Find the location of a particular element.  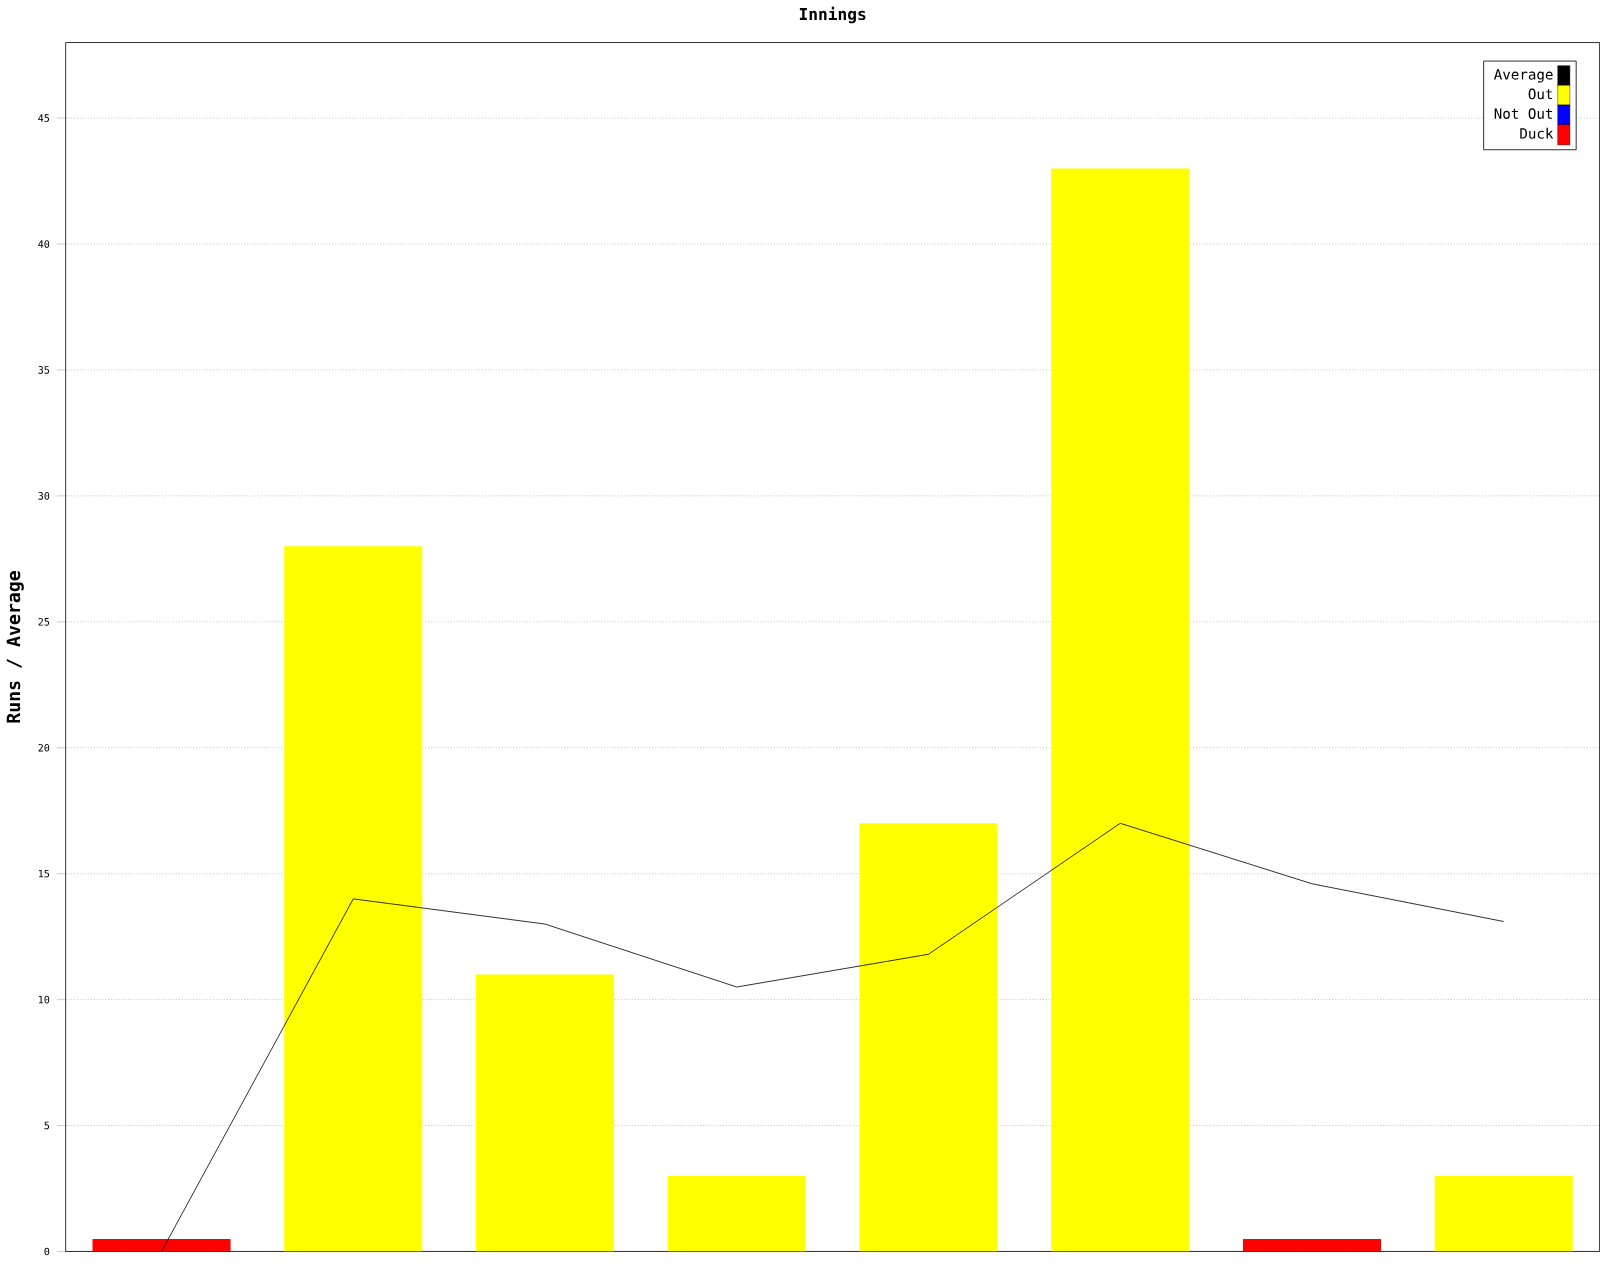

y-axis-title: Runs / Average is located at coordinates (15, 647).